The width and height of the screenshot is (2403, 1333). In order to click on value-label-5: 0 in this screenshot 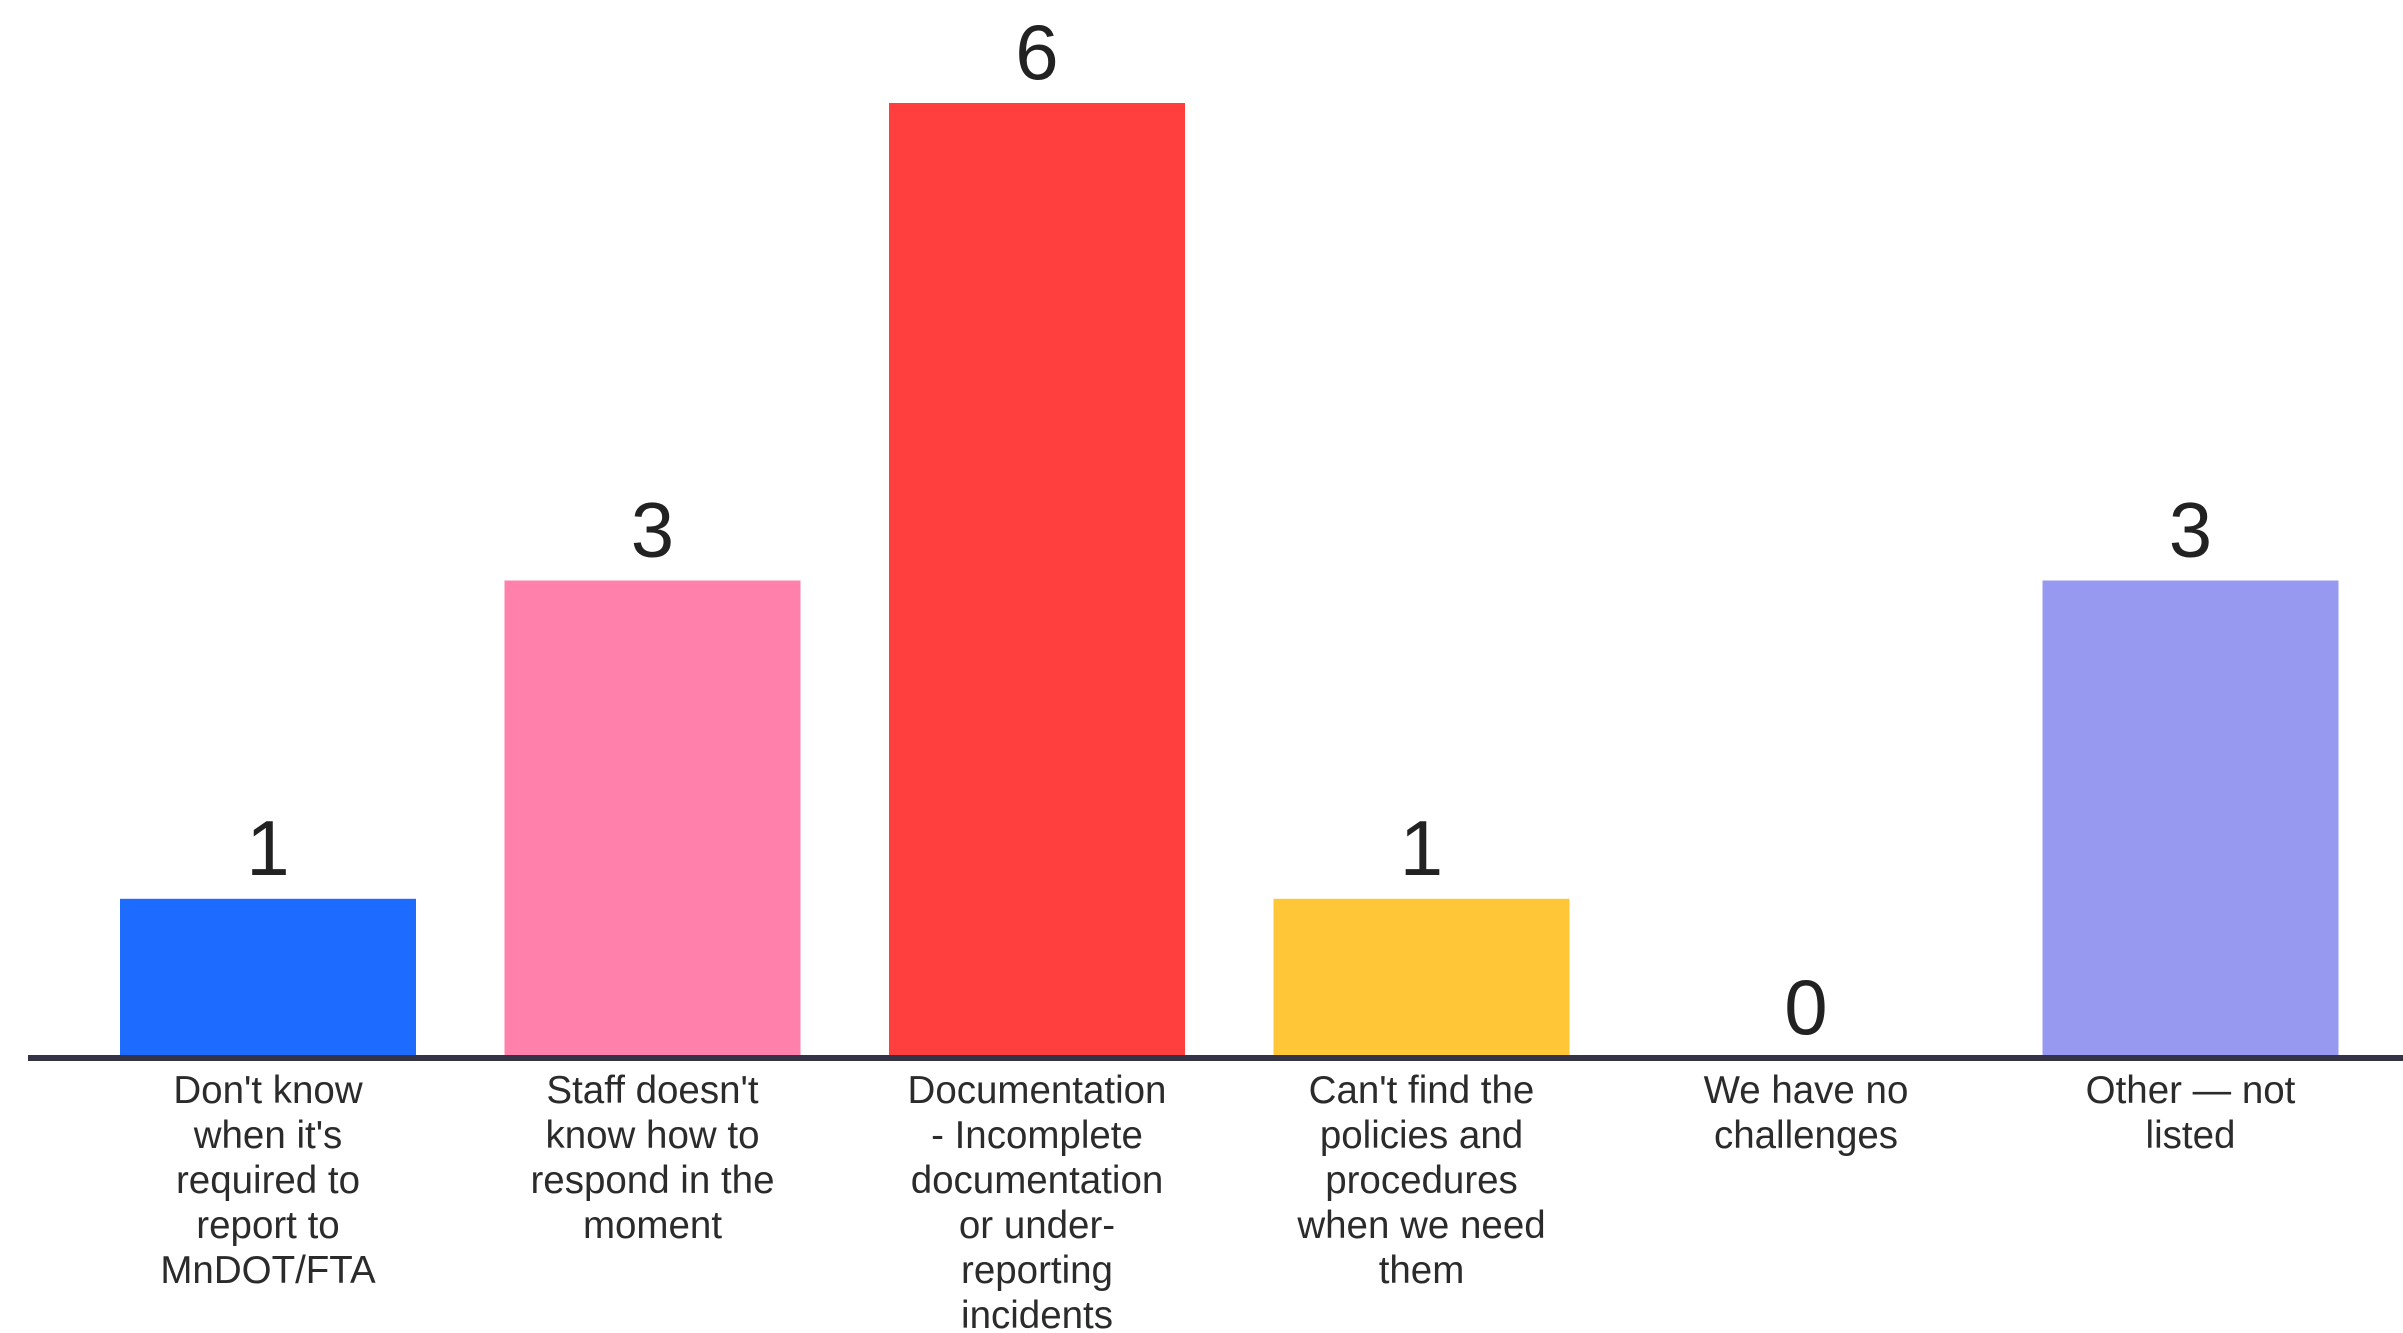, I will do `click(1805, 1007)`.